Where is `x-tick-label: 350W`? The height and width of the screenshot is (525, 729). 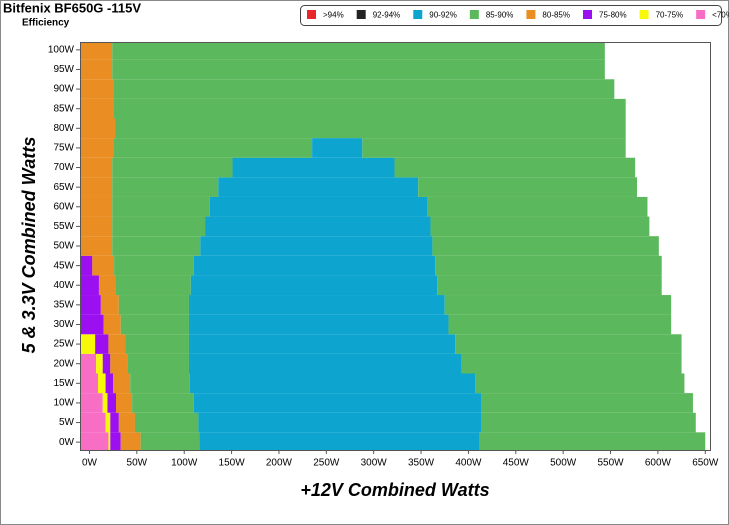 x-tick-label: 350W is located at coordinates (421, 463).